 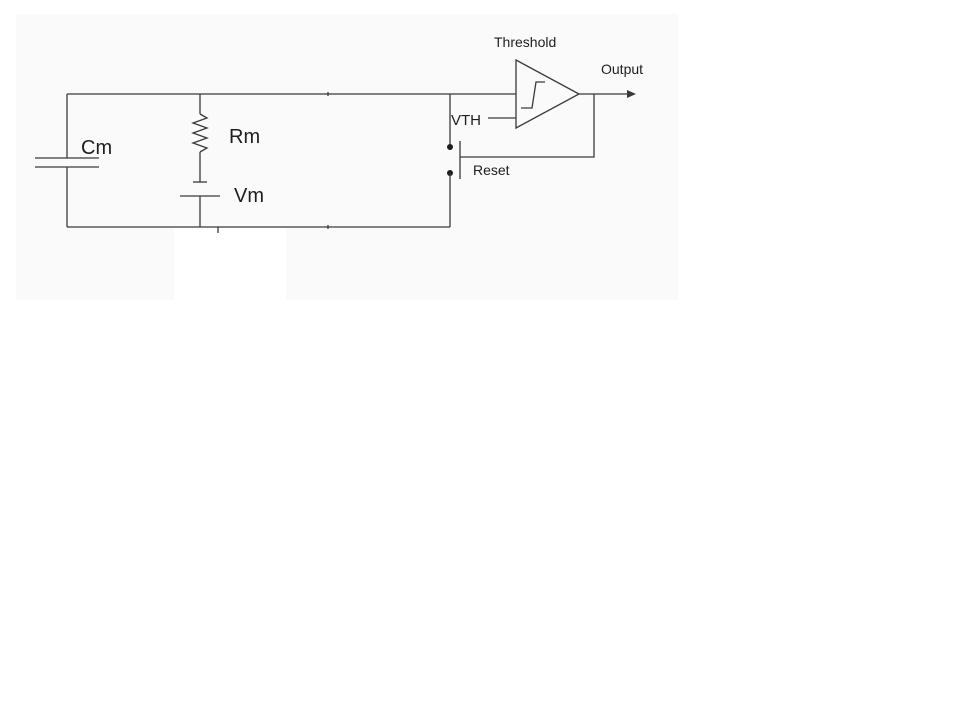 I want to click on reset-label: Reset, so click(x=491, y=170).